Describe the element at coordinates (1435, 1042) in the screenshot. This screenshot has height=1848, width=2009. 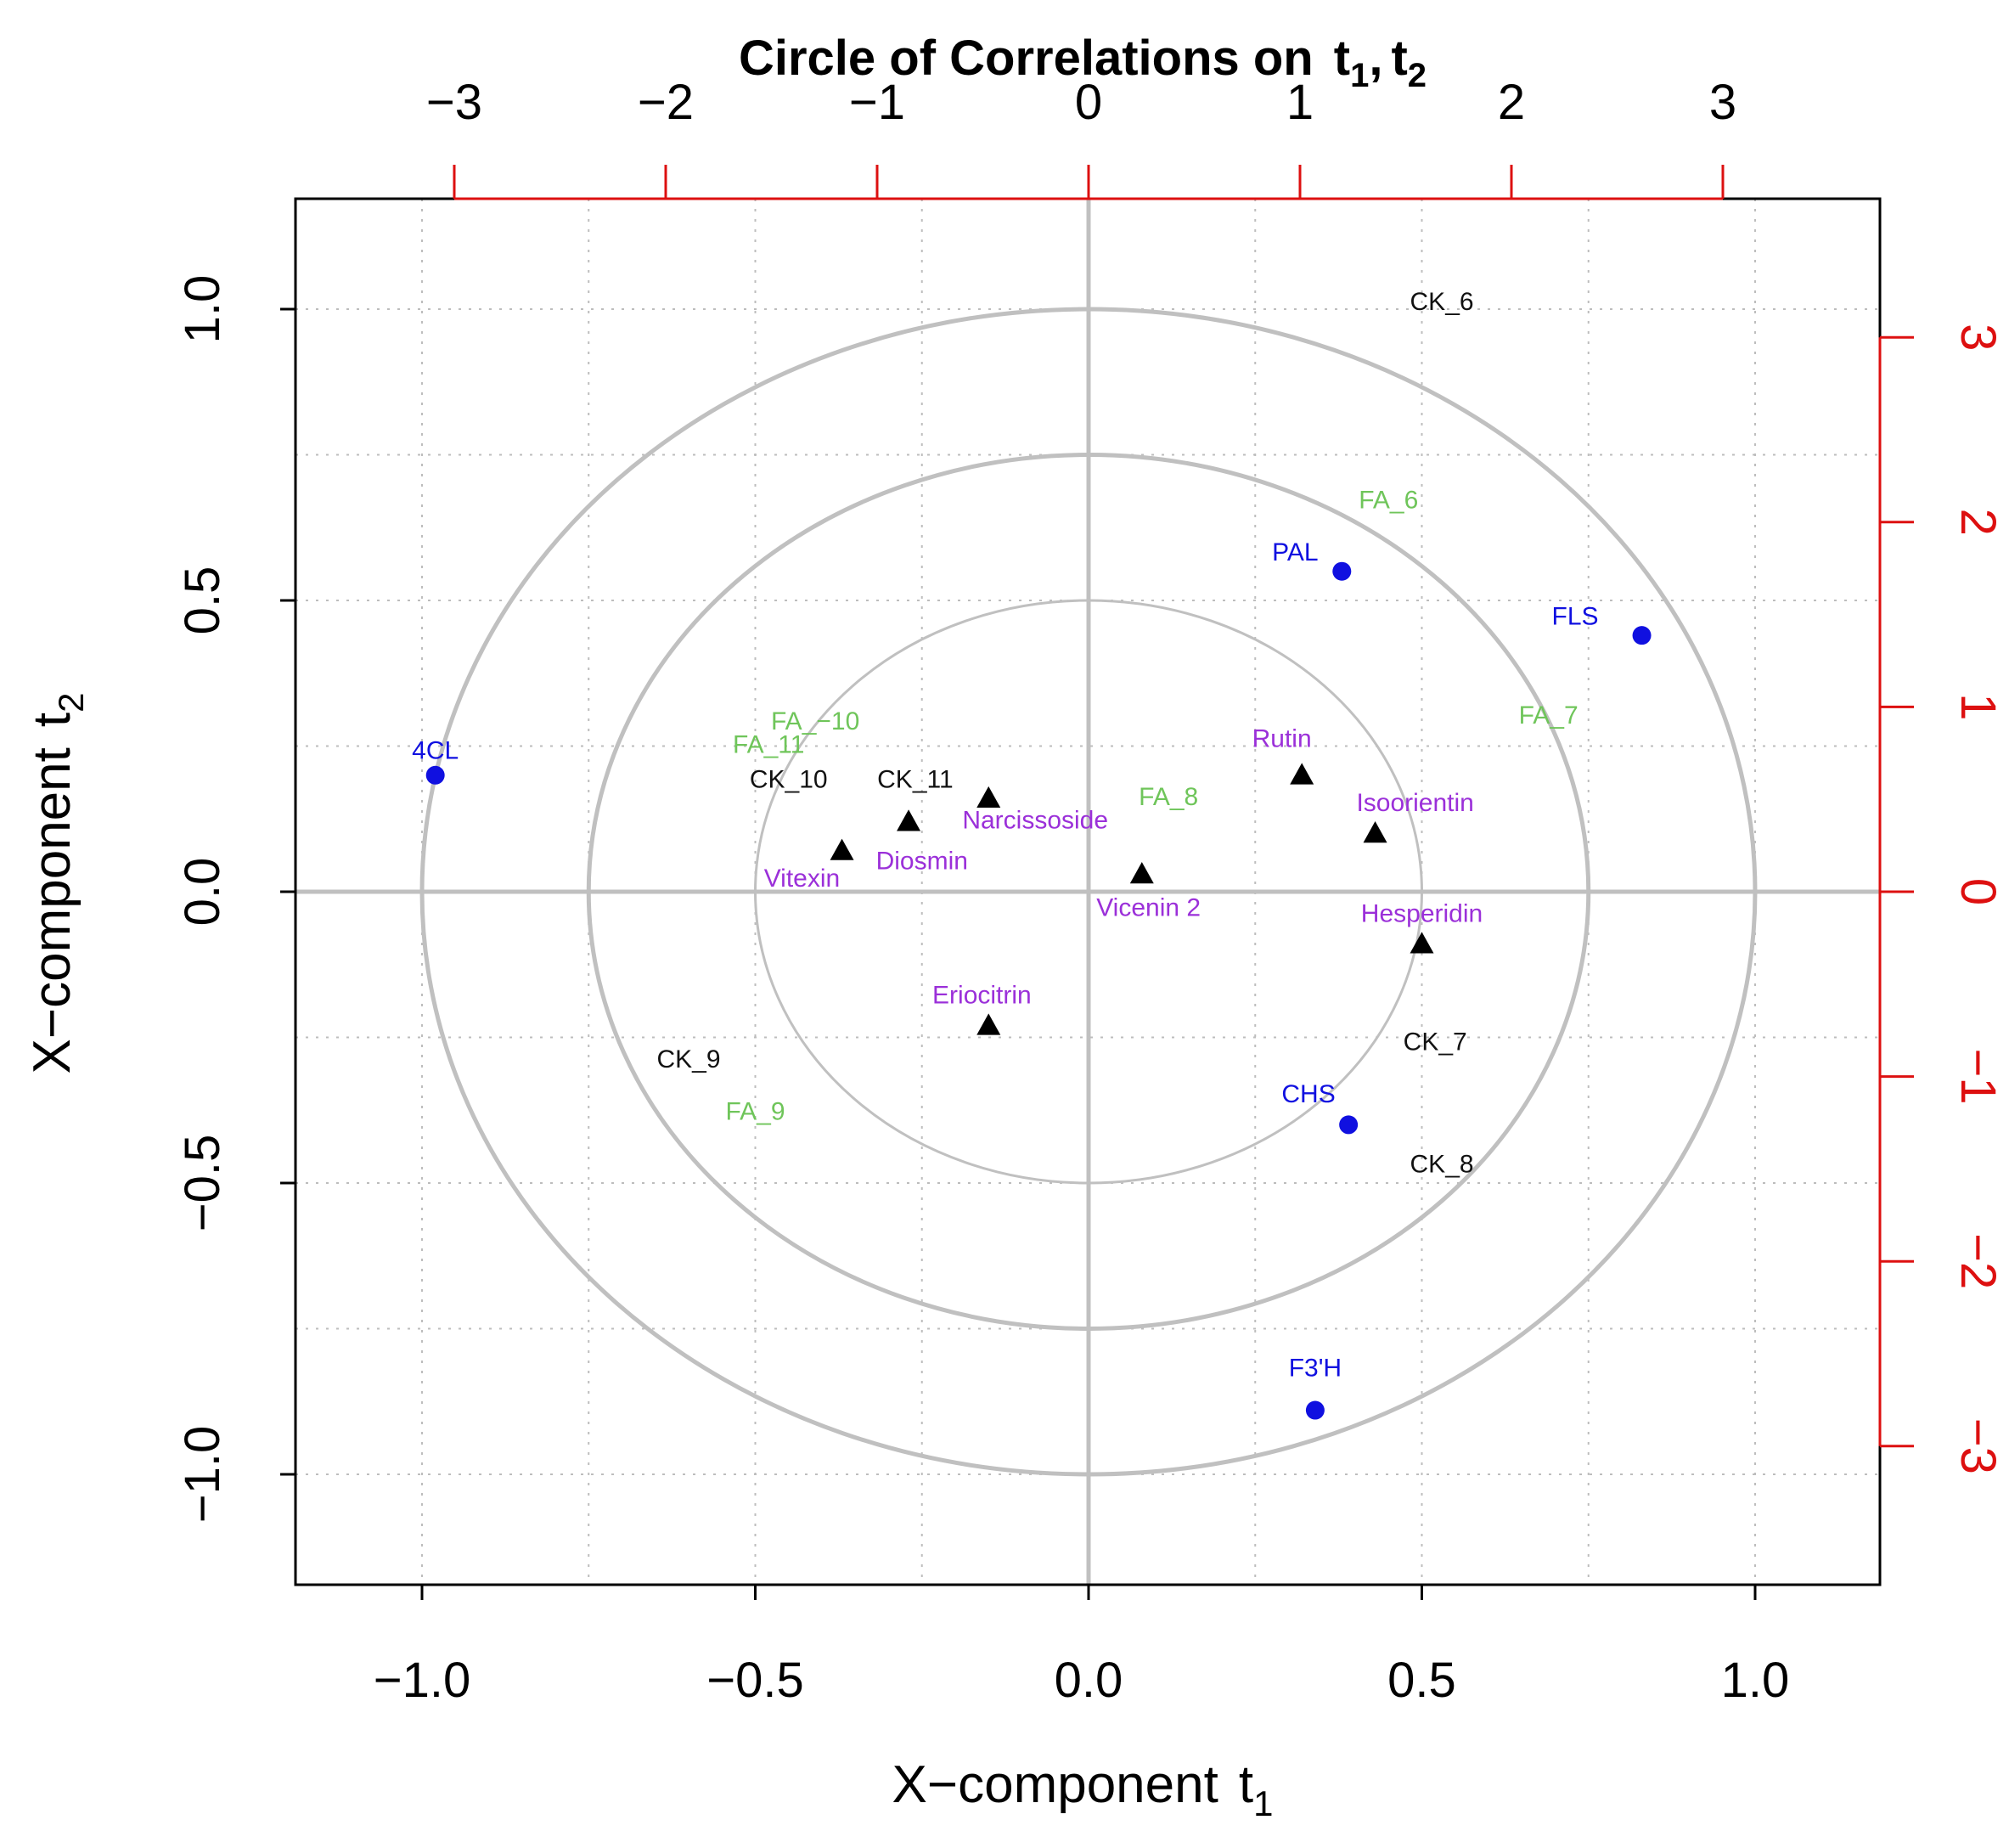
I see `point-label: CK_7` at that location.